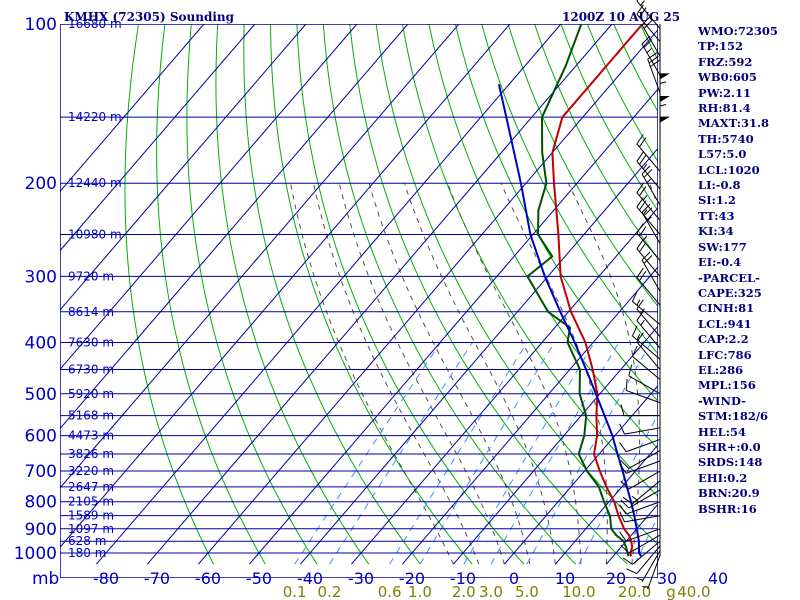 The height and width of the screenshot is (600, 800). I want to click on temperature-tick-label: -30, so click(361, 578).